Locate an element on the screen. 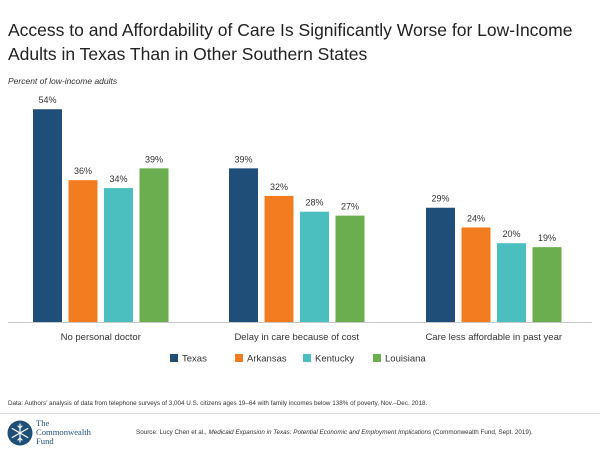  category-label: Delay in care because of cost is located at coordinates (296, 337).